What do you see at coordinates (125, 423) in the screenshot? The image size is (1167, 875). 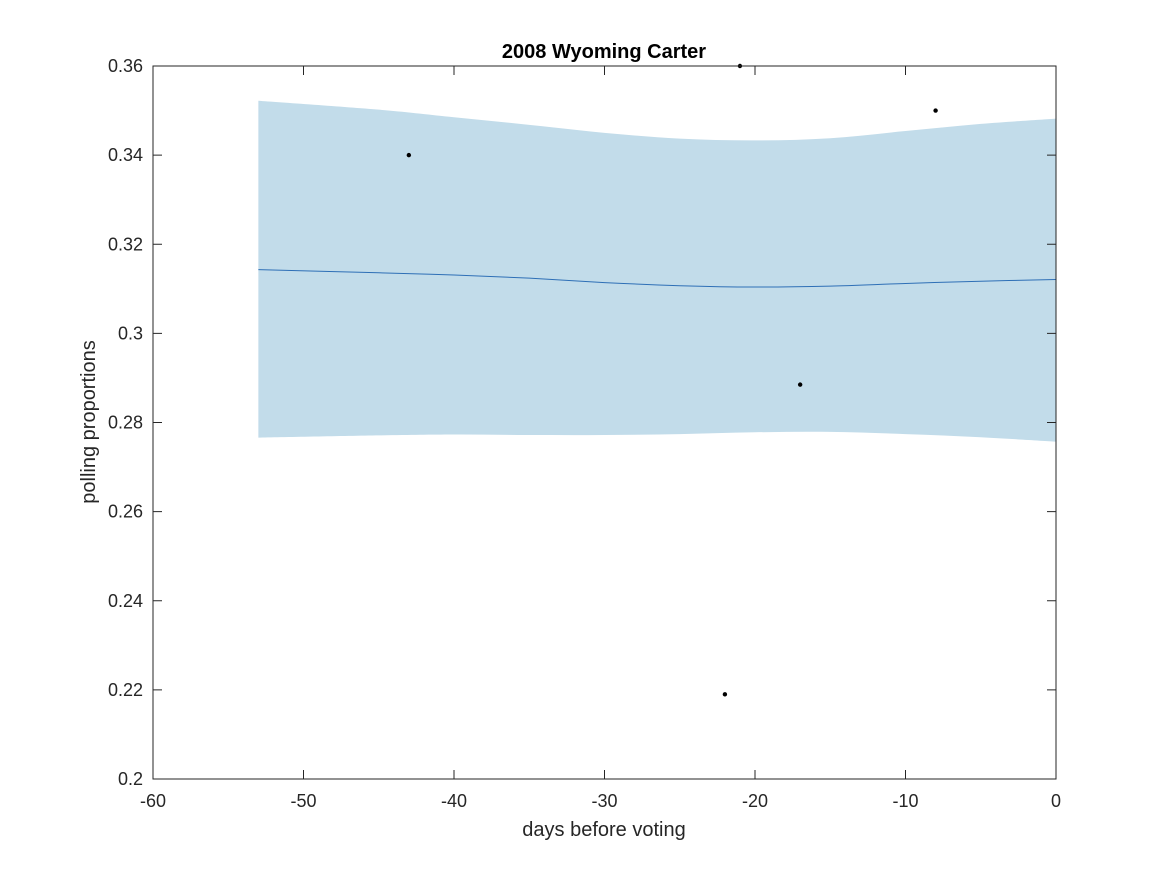 I see `y-tick-label: 0.28` at bounding box center [125, 423].